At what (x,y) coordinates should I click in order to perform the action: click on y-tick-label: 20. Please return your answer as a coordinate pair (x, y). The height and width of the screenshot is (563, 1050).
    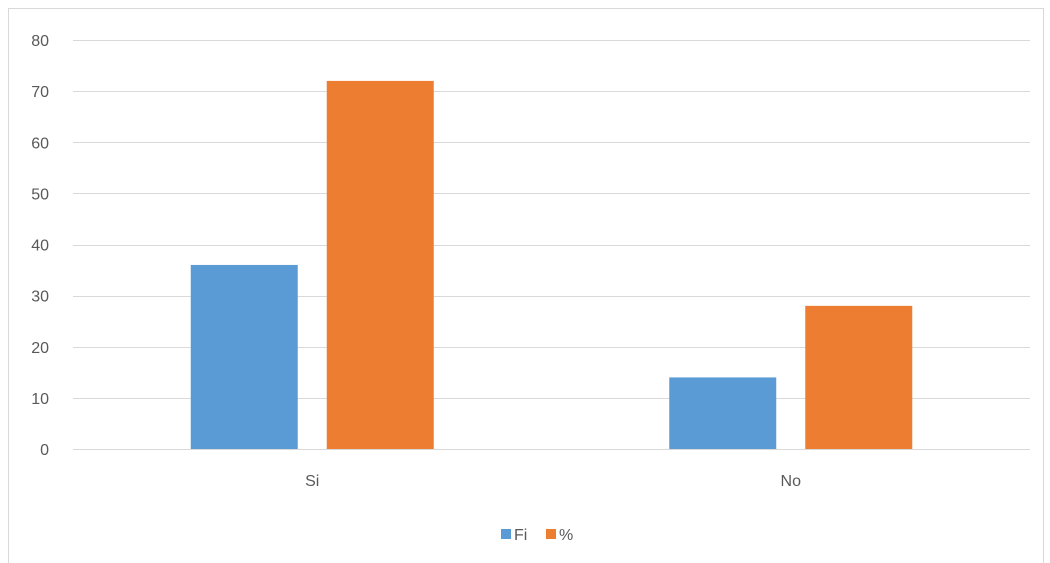
    Looking at the image, I should click on (40, 348).